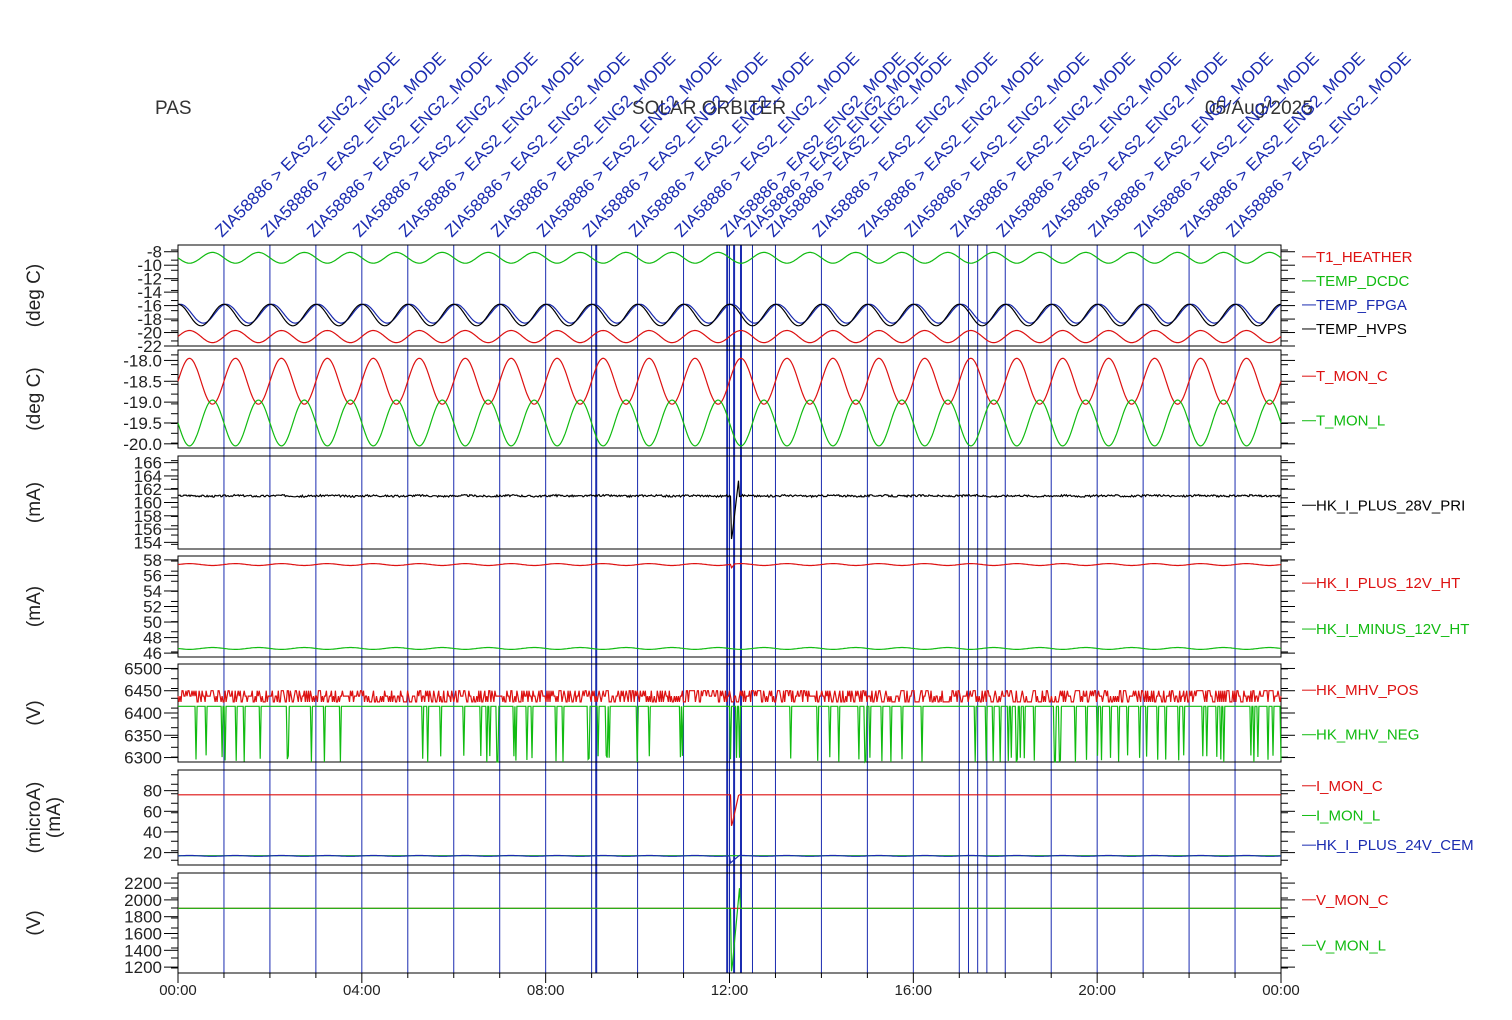 Image resolution: width=1512 pixels, height=1020 pixels. Describe the element at coordinates (1364, 257) in the screenshot. I see `series-legend: T1_HEATHER` at that location.